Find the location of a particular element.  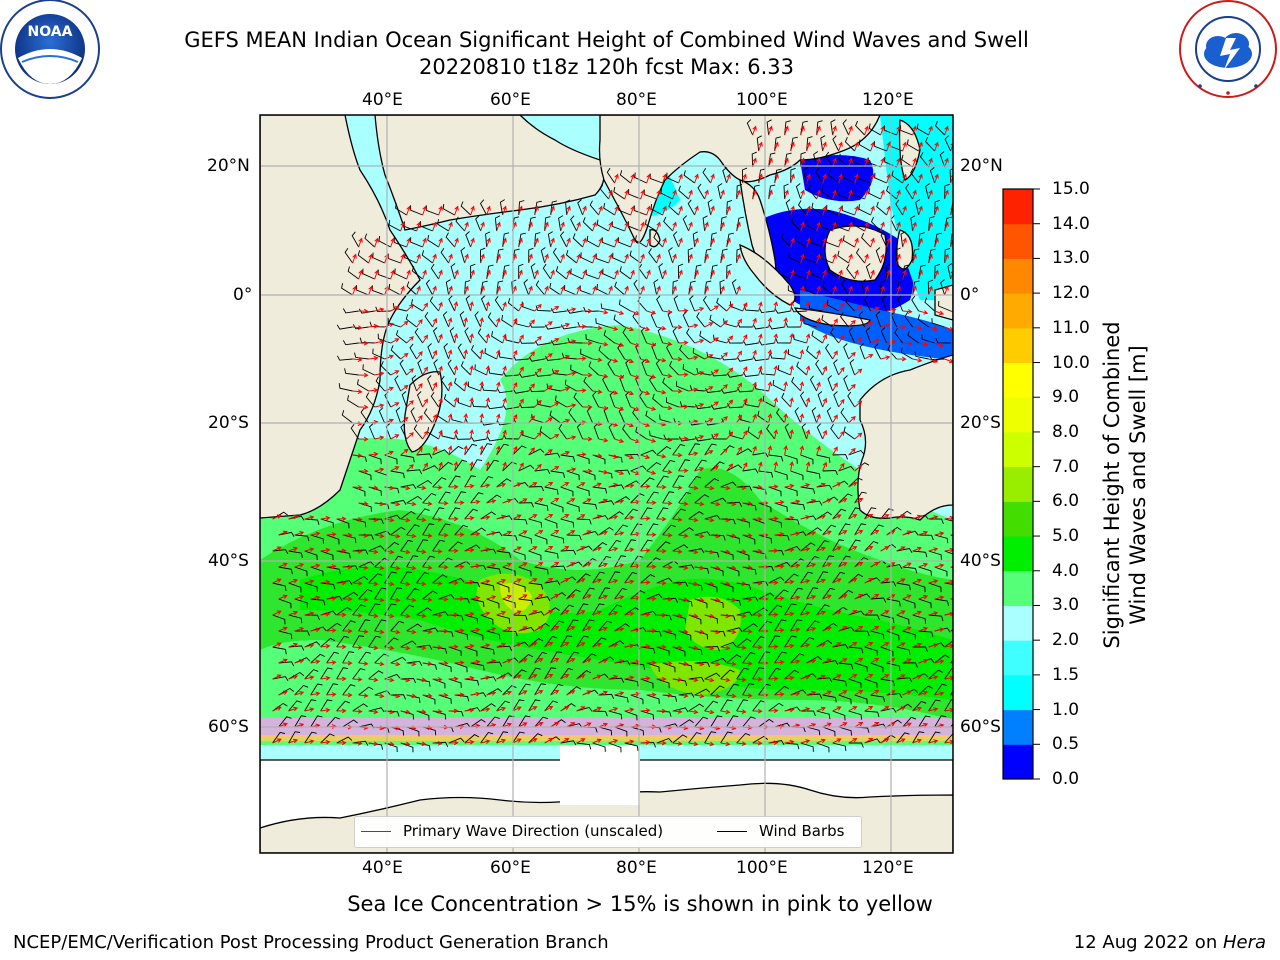

legend-wave-direction: Primary Wave Direction (unscaled) is located at coordinates (512, 831).